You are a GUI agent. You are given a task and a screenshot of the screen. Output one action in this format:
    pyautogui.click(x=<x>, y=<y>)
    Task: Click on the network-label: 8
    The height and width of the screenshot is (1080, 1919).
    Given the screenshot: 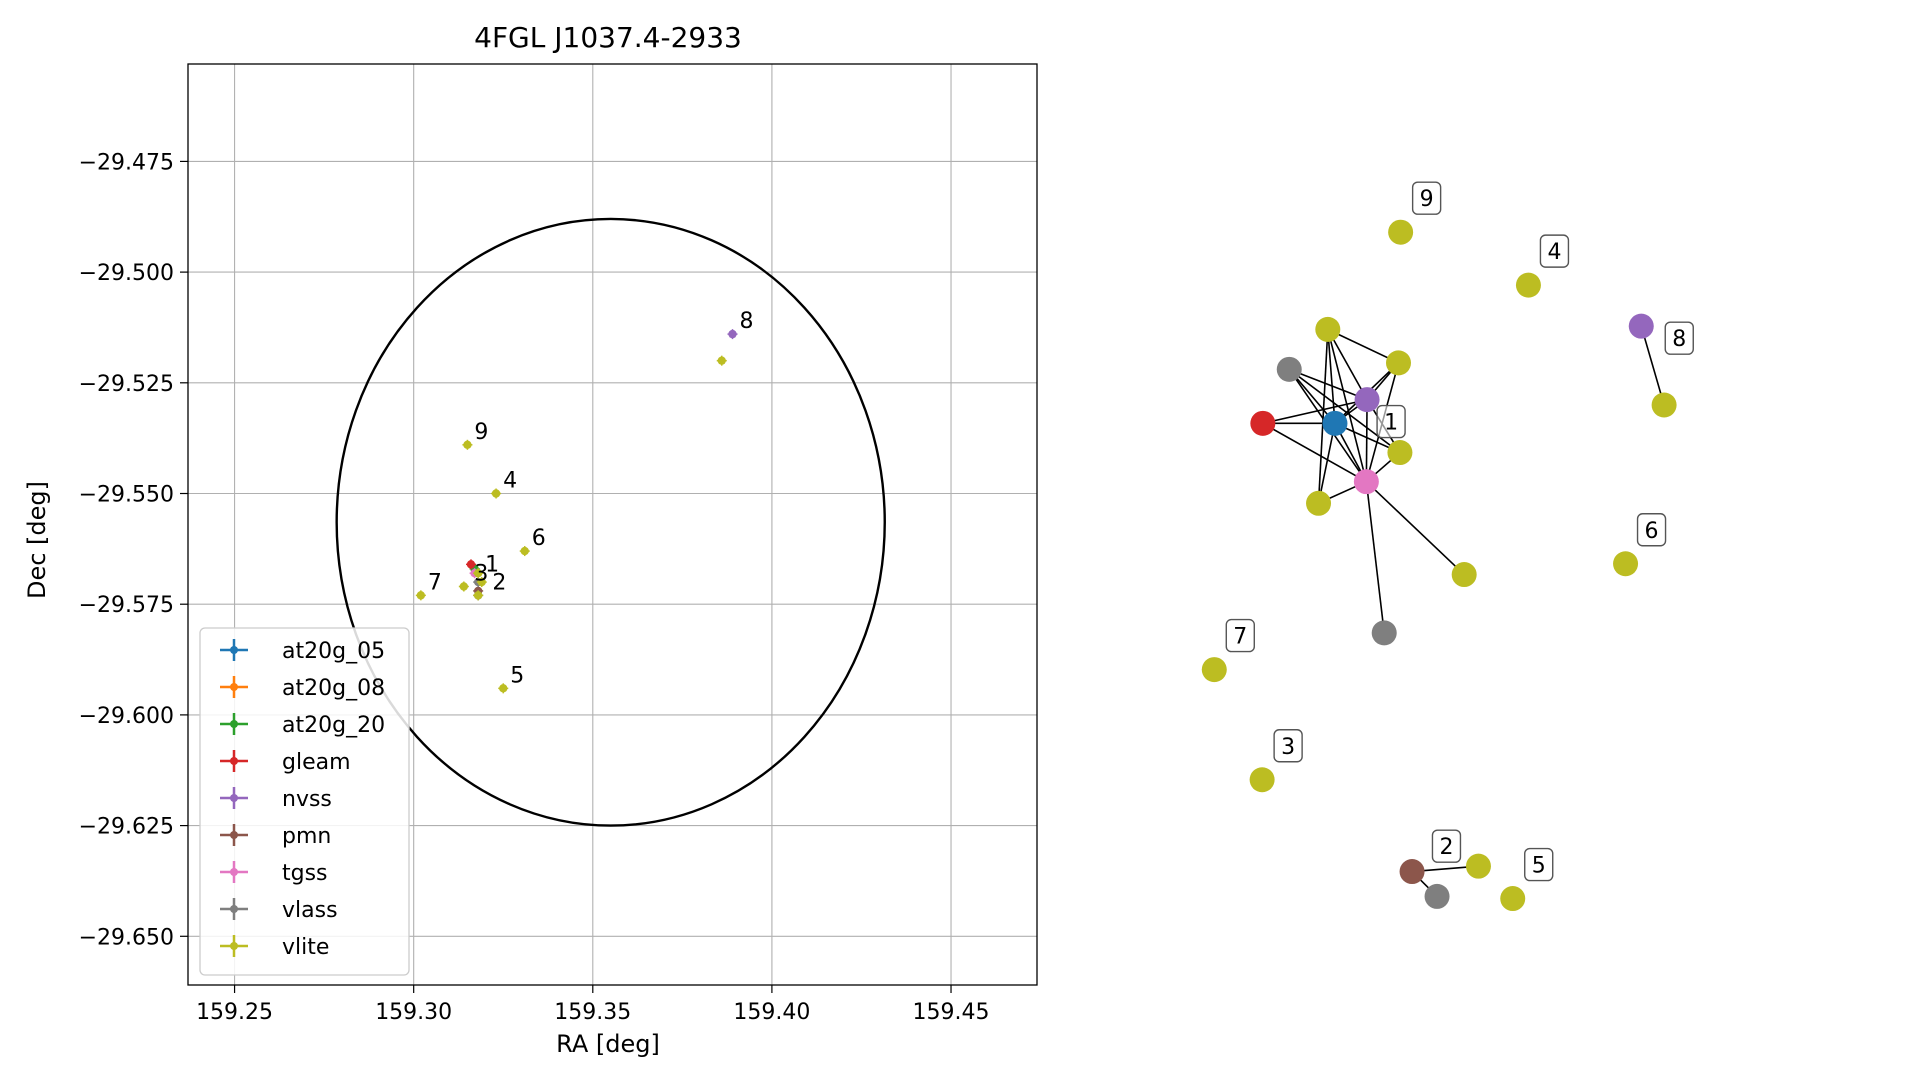 What is the action you would take?
    pyautogui.click(x=1679, y=338)
    